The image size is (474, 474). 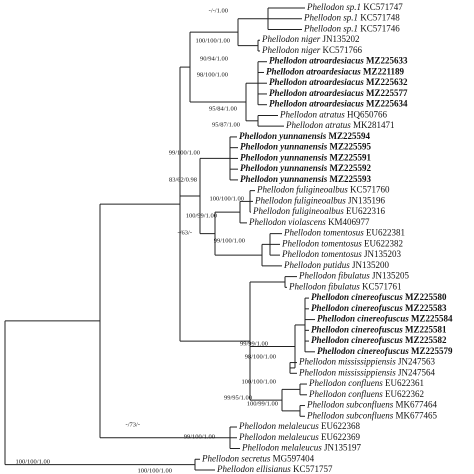 I want to click on taxon-label: Phellodon melaleucus EU622369, so click(x=299, y=437).